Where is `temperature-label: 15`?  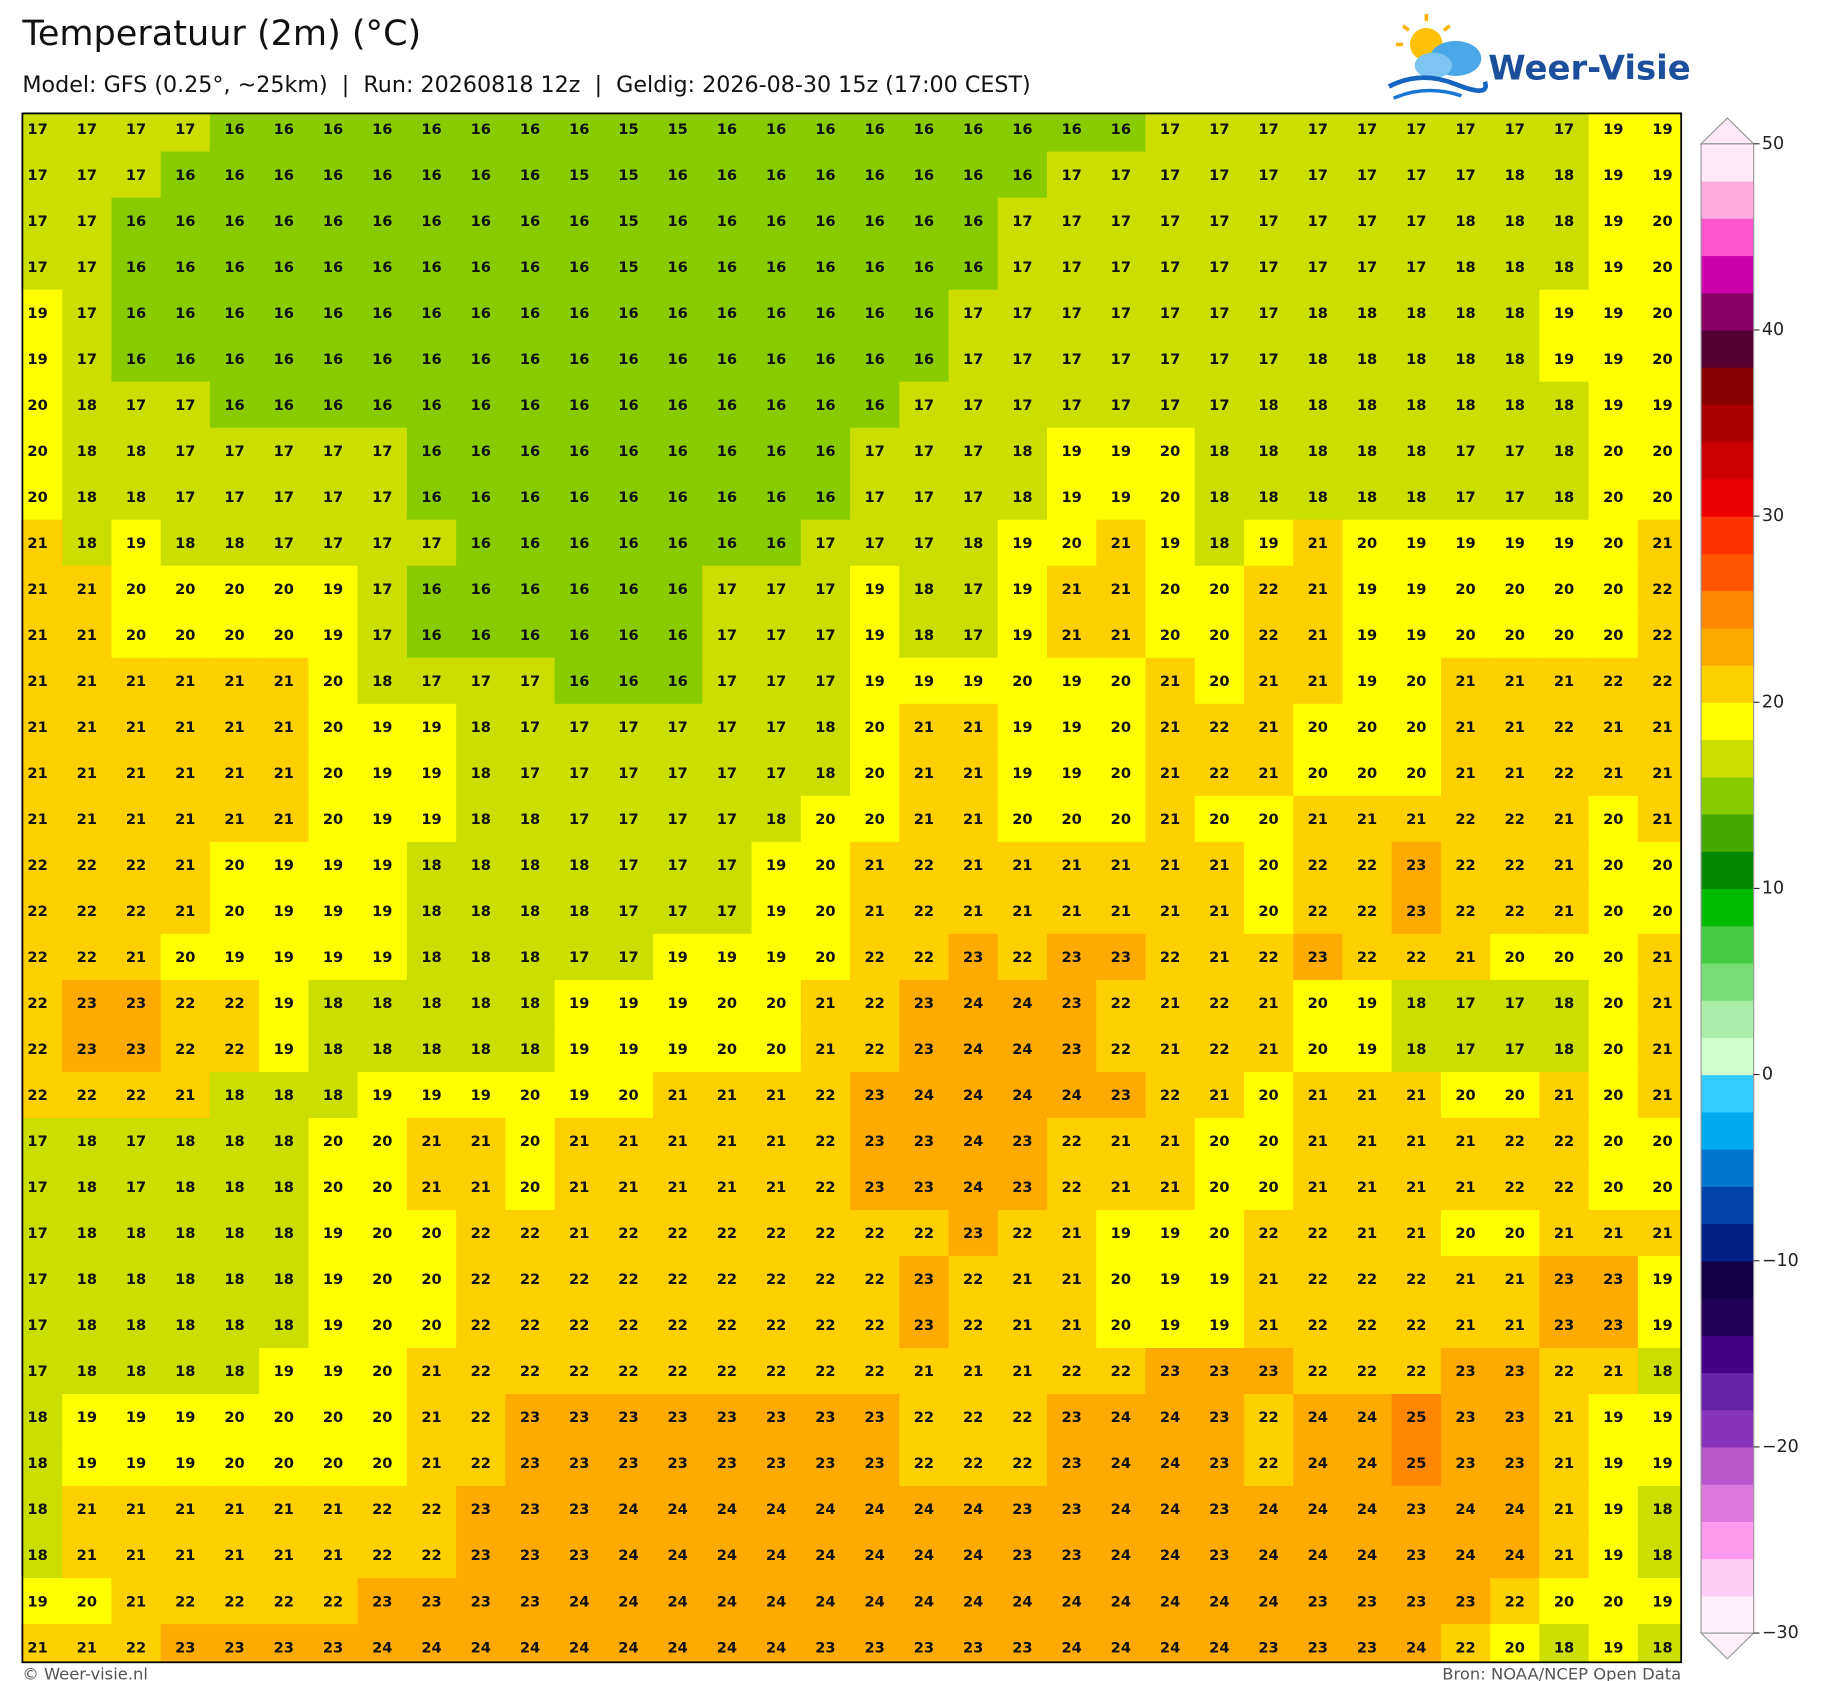 temperature-label: 15 is located at coordinates (628, 267).